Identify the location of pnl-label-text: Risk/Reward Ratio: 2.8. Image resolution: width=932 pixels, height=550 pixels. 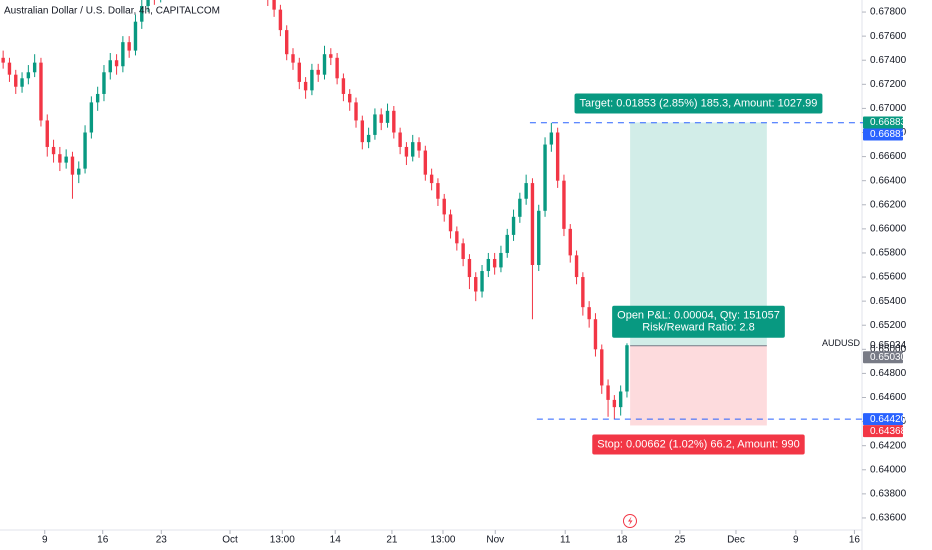
(698, 328).